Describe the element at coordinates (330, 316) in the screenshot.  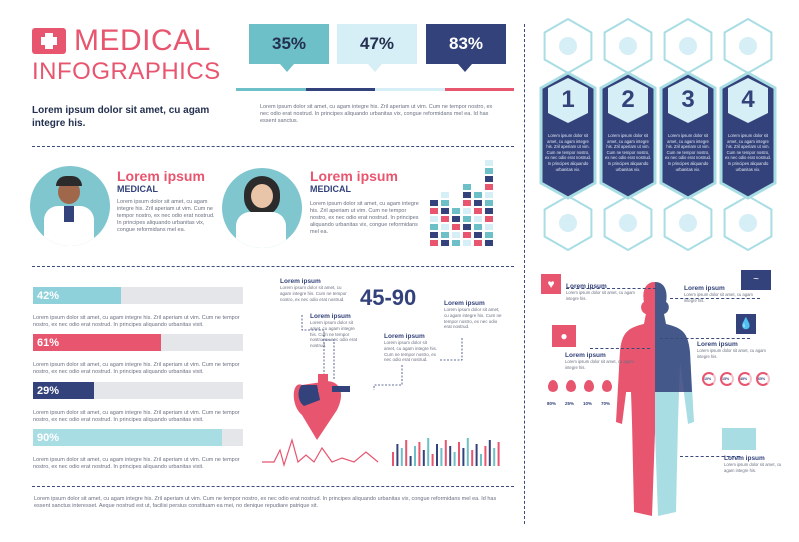
I see `callout-title: Lorem ipsum` at that location.